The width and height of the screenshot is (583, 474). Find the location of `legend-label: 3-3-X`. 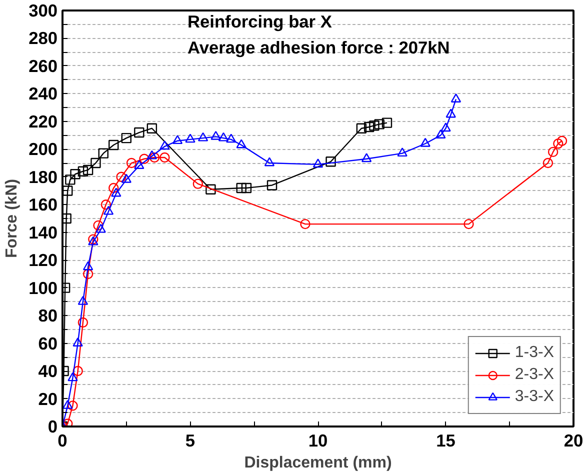

legend-label: 3-3-X is located at coordinates (534, 397).